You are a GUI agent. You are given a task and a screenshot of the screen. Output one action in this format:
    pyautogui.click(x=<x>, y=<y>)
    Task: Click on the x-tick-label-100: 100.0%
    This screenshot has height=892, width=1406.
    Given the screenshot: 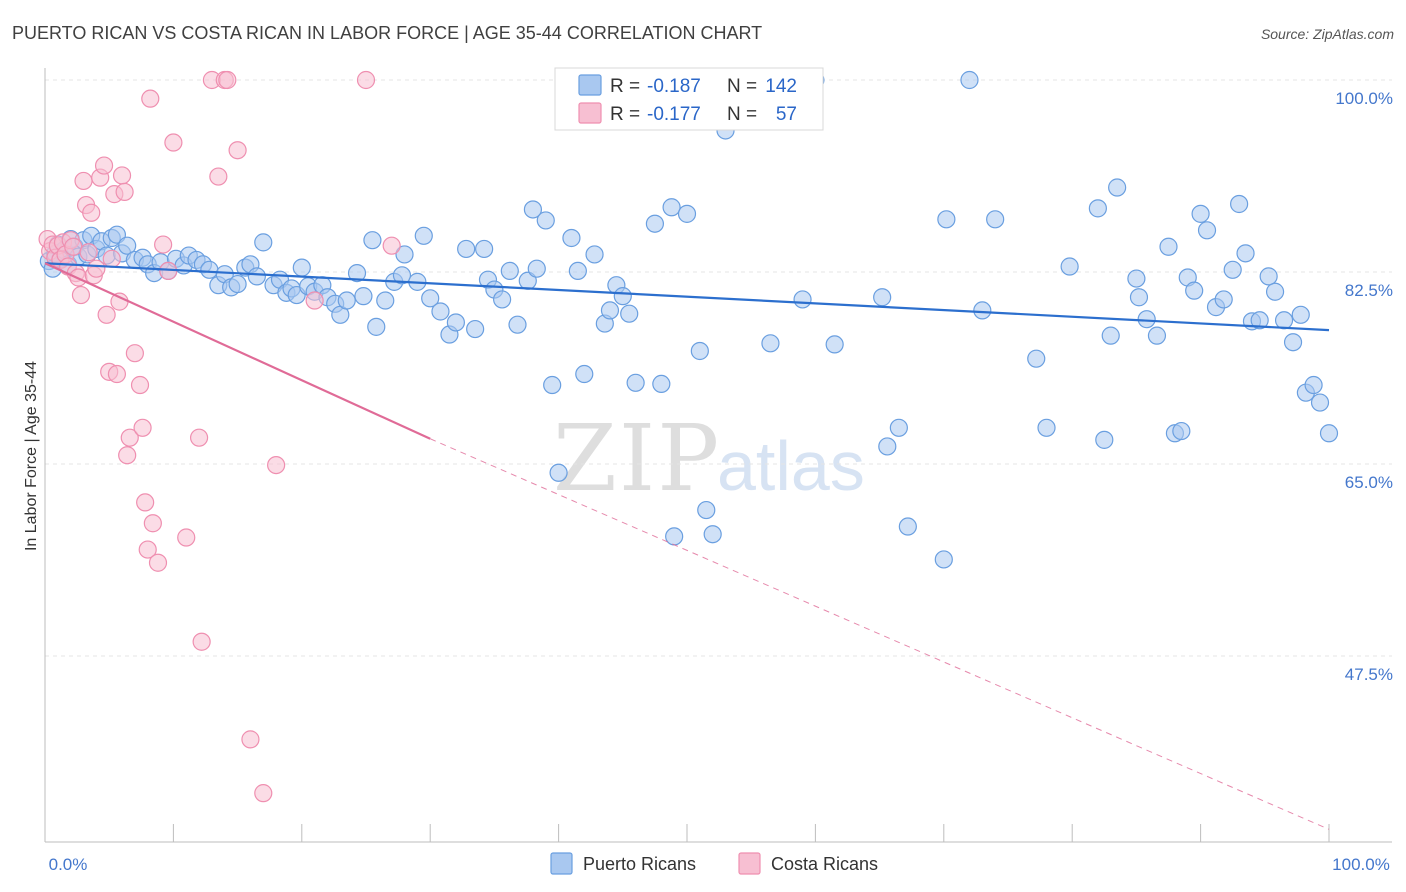 What is the action you would take?
    pyautogui.click(x=1361, y=864)
    